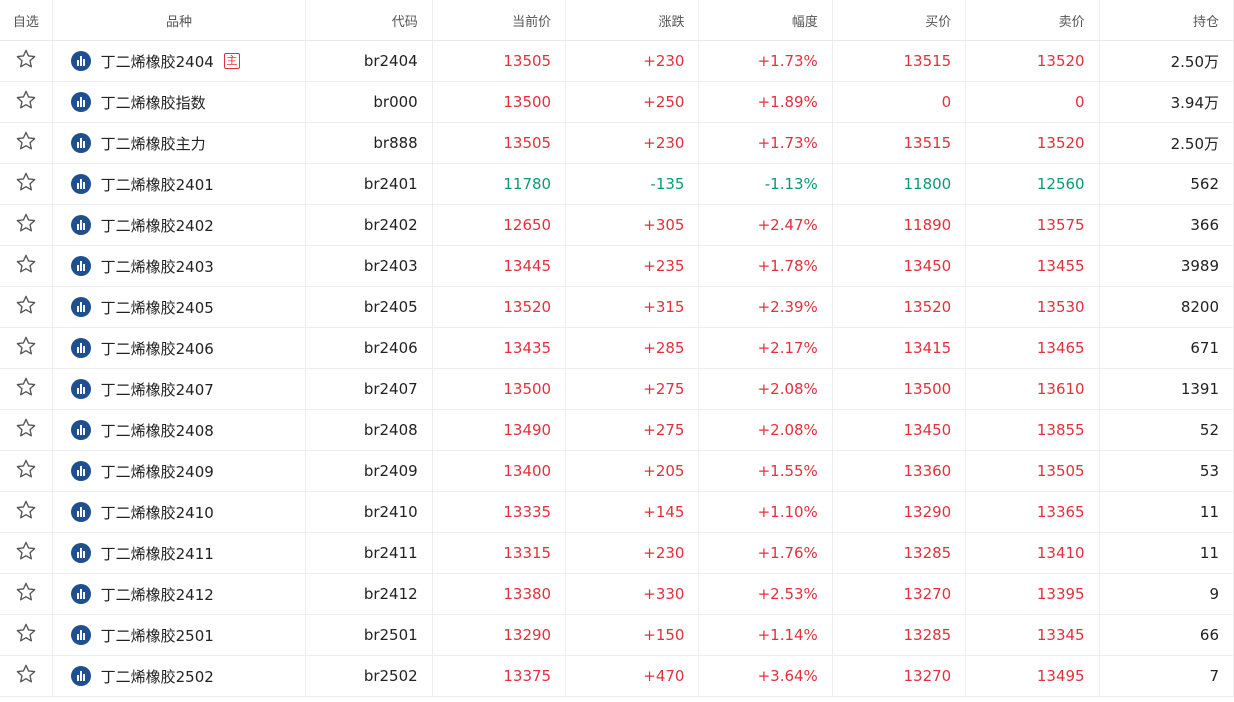 This screenshot has width=1234, height=702. What do you see at coordinates (153, 102) in the screenshot?
I see `contract-name: 丁二烯橡胶指数` at bounding box center [153, 102].